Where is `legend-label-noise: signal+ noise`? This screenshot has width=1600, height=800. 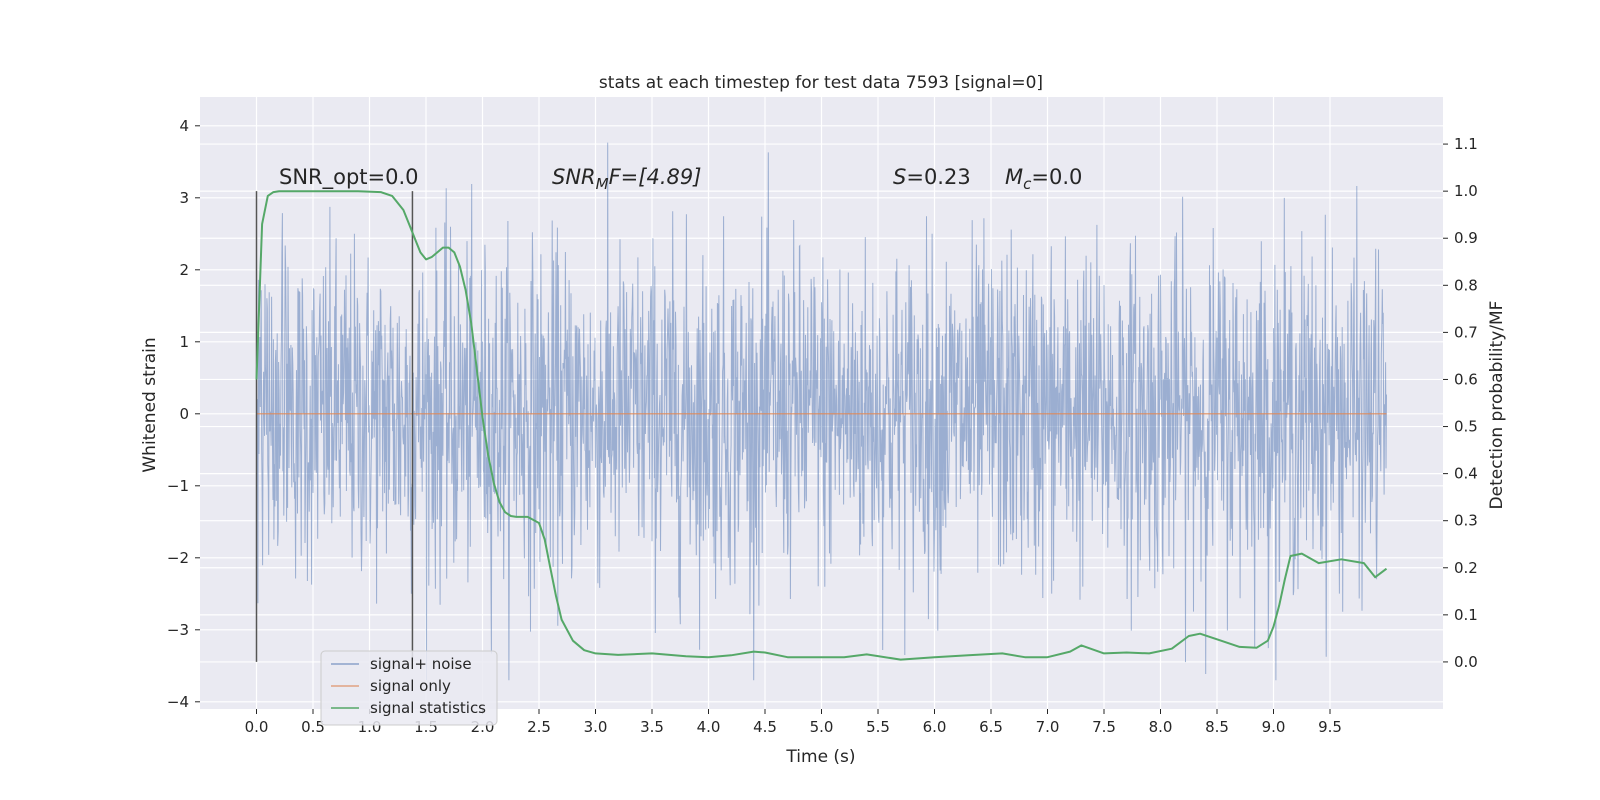
legend-label-noise: signal+ noise is located at coordinates (421, 664).